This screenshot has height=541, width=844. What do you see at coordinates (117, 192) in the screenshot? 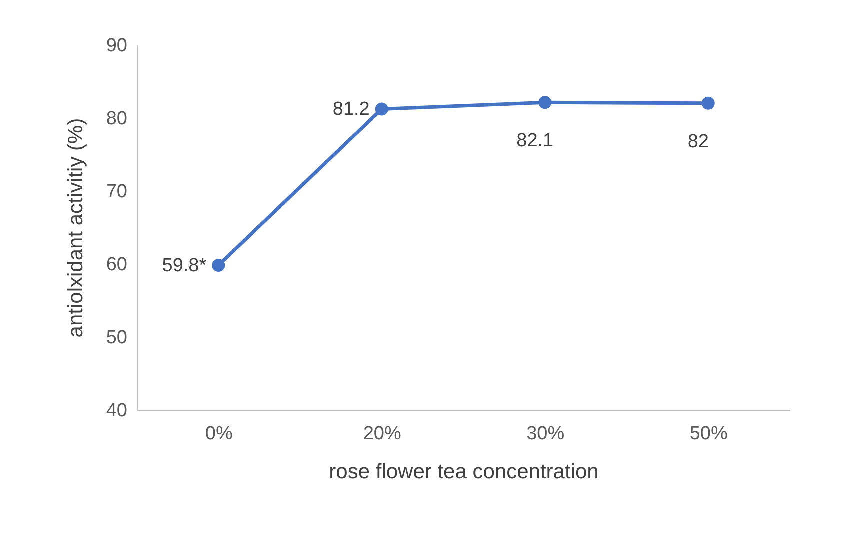
I see `y-tick-label: 70` at bounding box center [117, 192].